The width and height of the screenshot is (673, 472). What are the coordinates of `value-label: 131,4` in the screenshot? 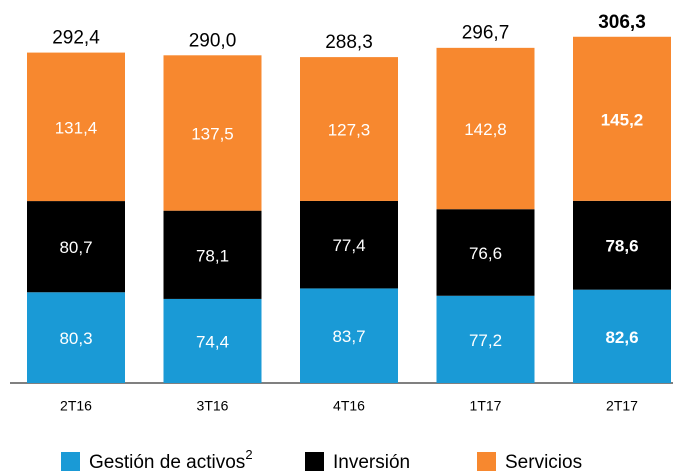 It's located at (76, 127).